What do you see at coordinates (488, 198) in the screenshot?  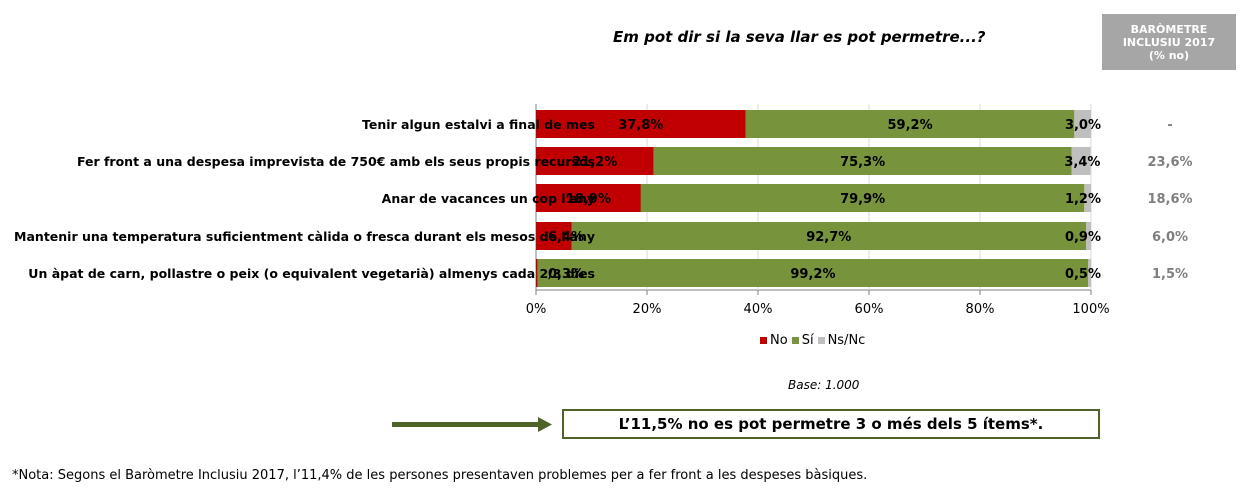 I see `category-label: Anar de vacances un cop l'any` at bounding box center [488, 198].